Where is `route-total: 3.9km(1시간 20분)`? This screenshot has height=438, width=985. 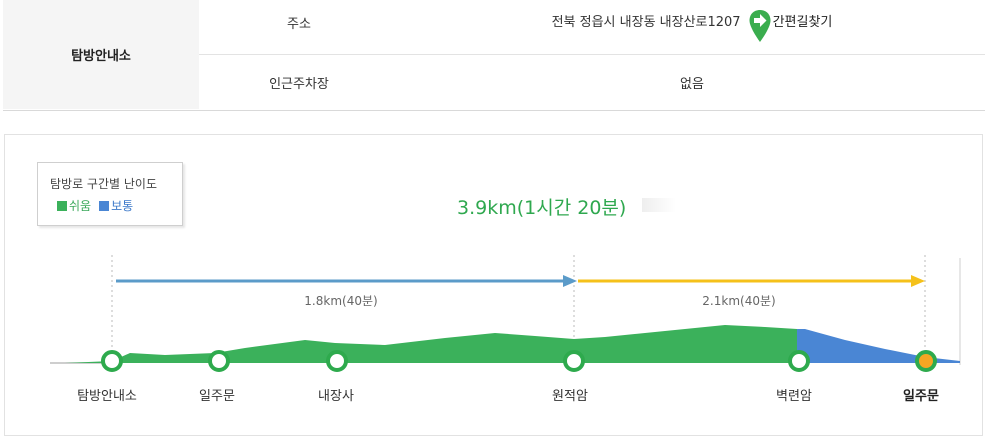 route-total: 3.9km(1시간 20분) is located at coordinates (542, 208).